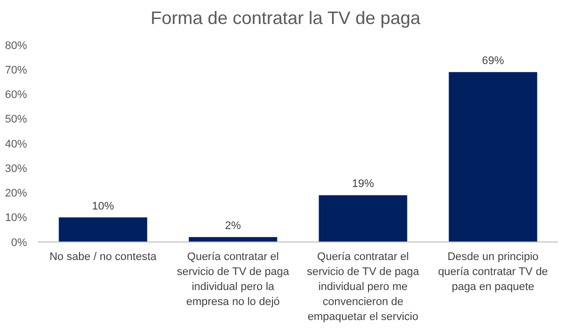  I want to click on x-tick-label: No sabe / no contesta, so click(103, 257).